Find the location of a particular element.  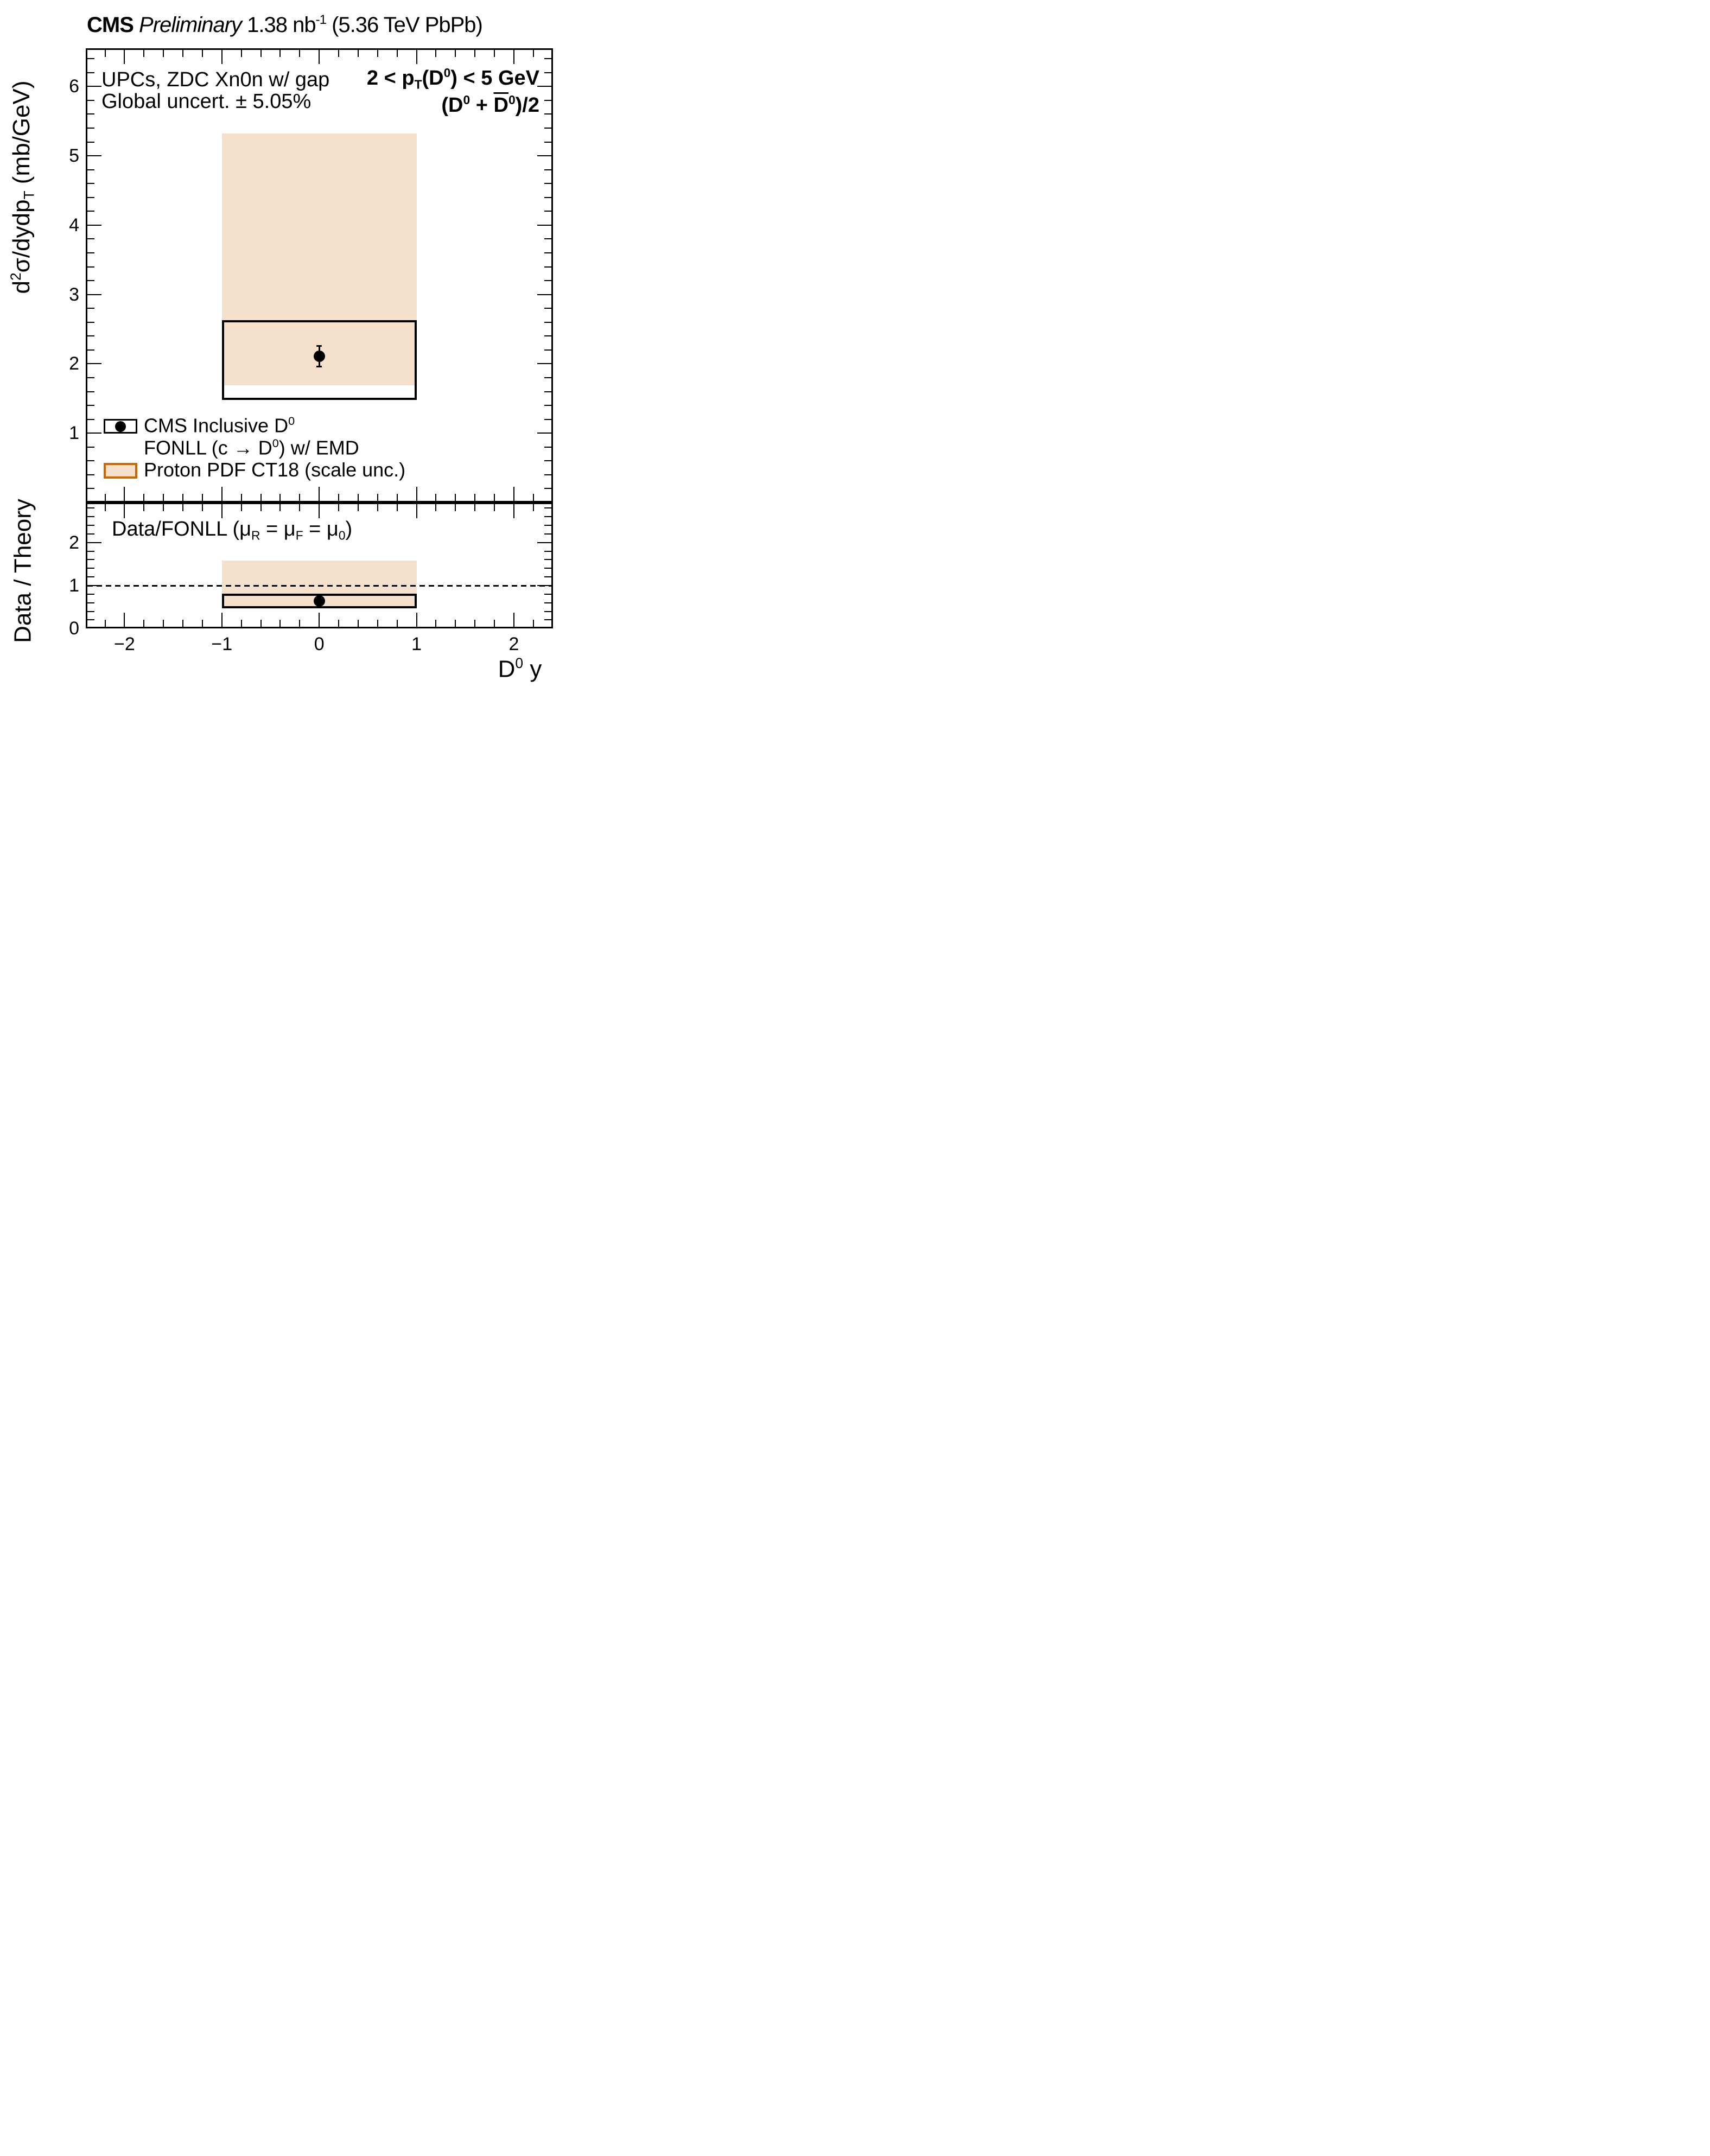

x-tick-label-2: 2 is located at coordinates (514, 644).